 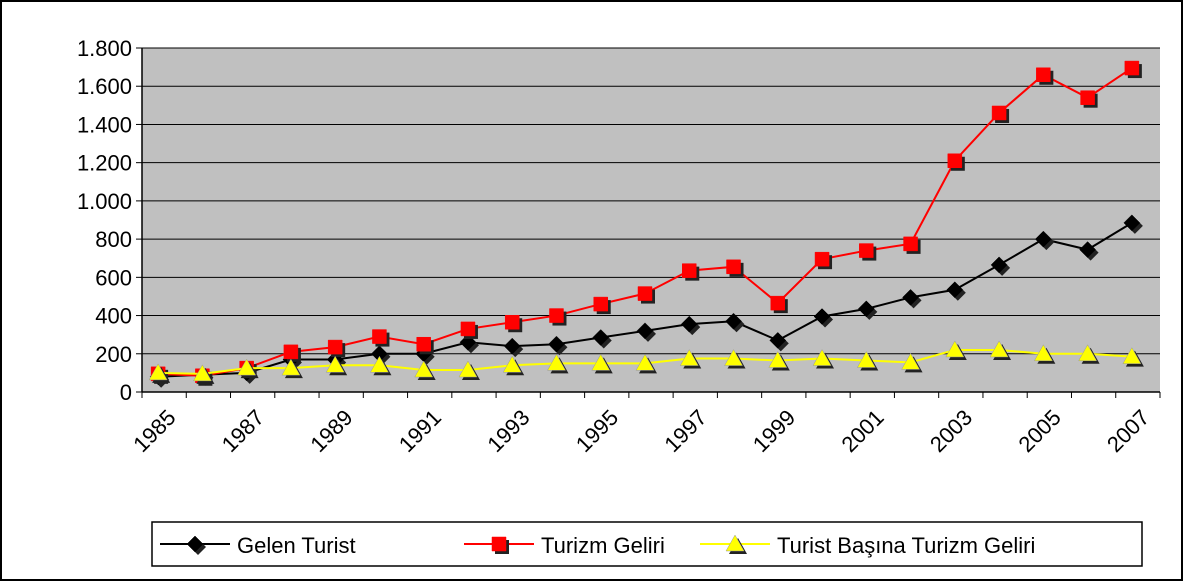 What do you see at coordinates (113, 316) in the screenshot?
I see `y-tick-label: 400` at bounding box center [113, 316].